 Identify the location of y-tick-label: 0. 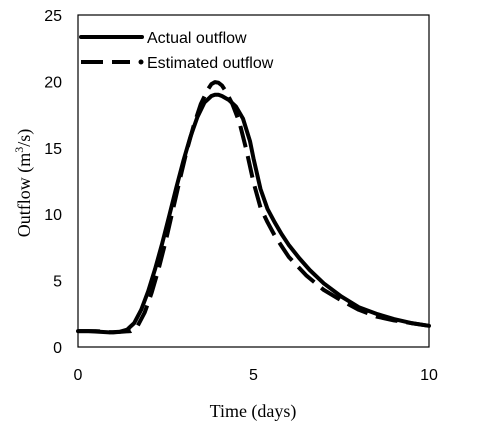
(57, 348).